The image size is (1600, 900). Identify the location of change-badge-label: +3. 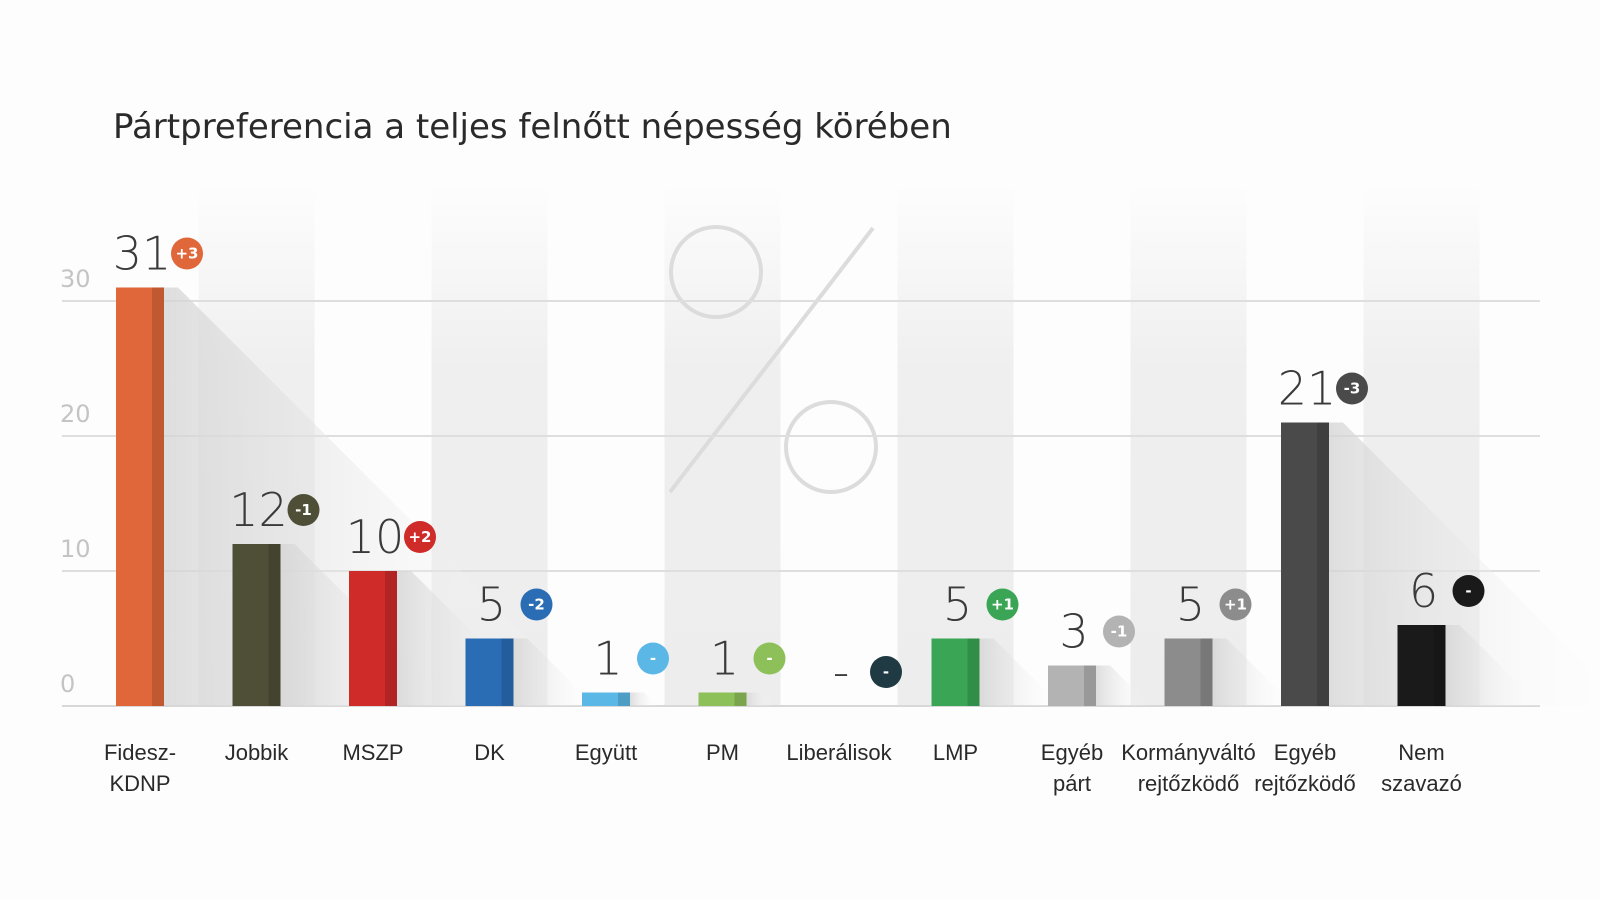
(186, 254).